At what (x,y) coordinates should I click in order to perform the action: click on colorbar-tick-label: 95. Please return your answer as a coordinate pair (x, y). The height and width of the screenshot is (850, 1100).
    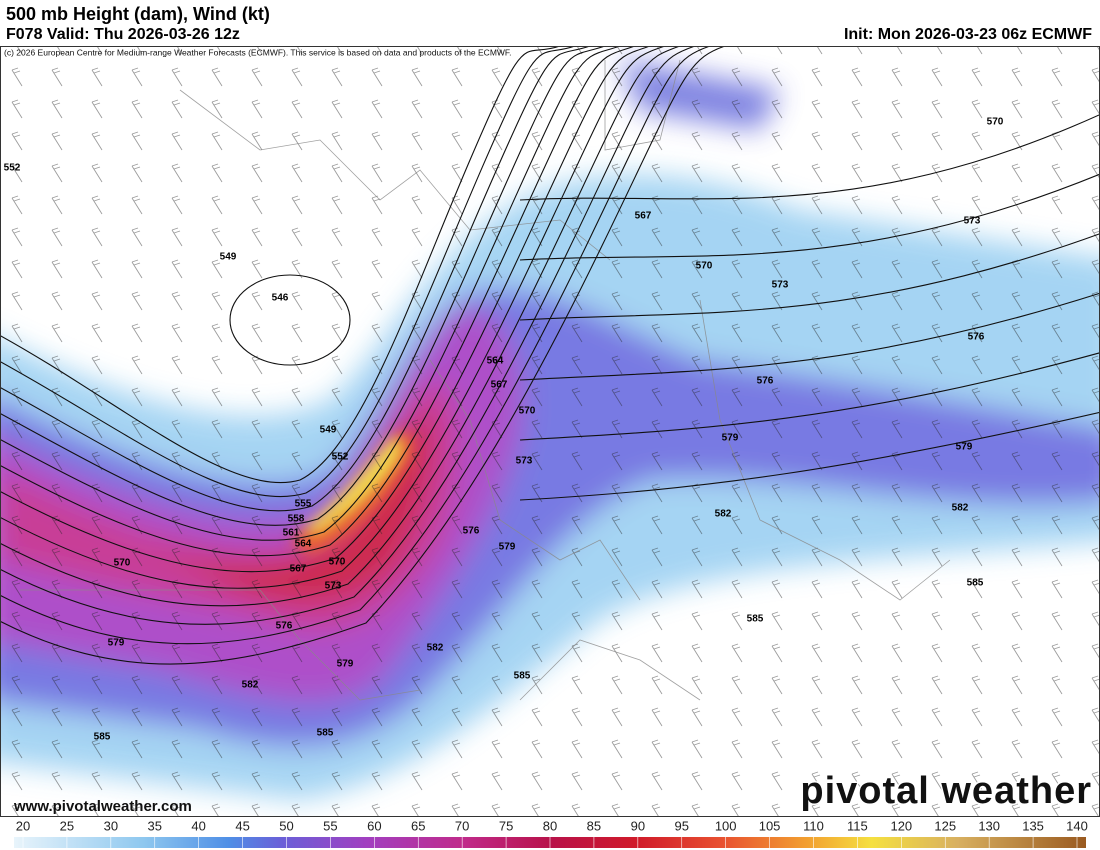
    Looking at the image, I should click on (682, 825).